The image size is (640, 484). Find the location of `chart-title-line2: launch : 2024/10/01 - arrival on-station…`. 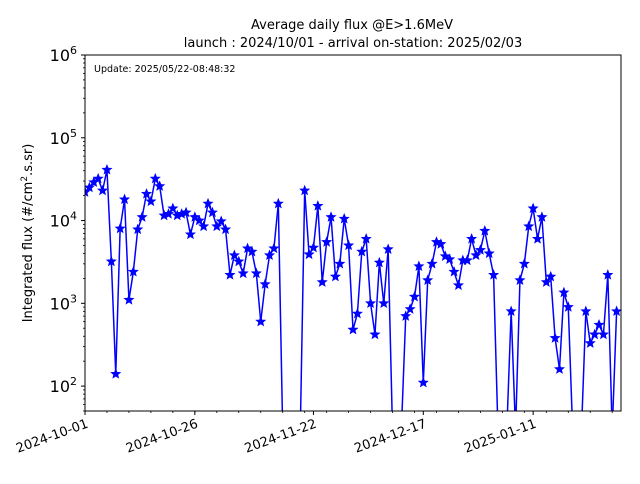

chart-title-line2: launch : 2024/10/01 - arrival on-station… is located at coordinates (353, 43).